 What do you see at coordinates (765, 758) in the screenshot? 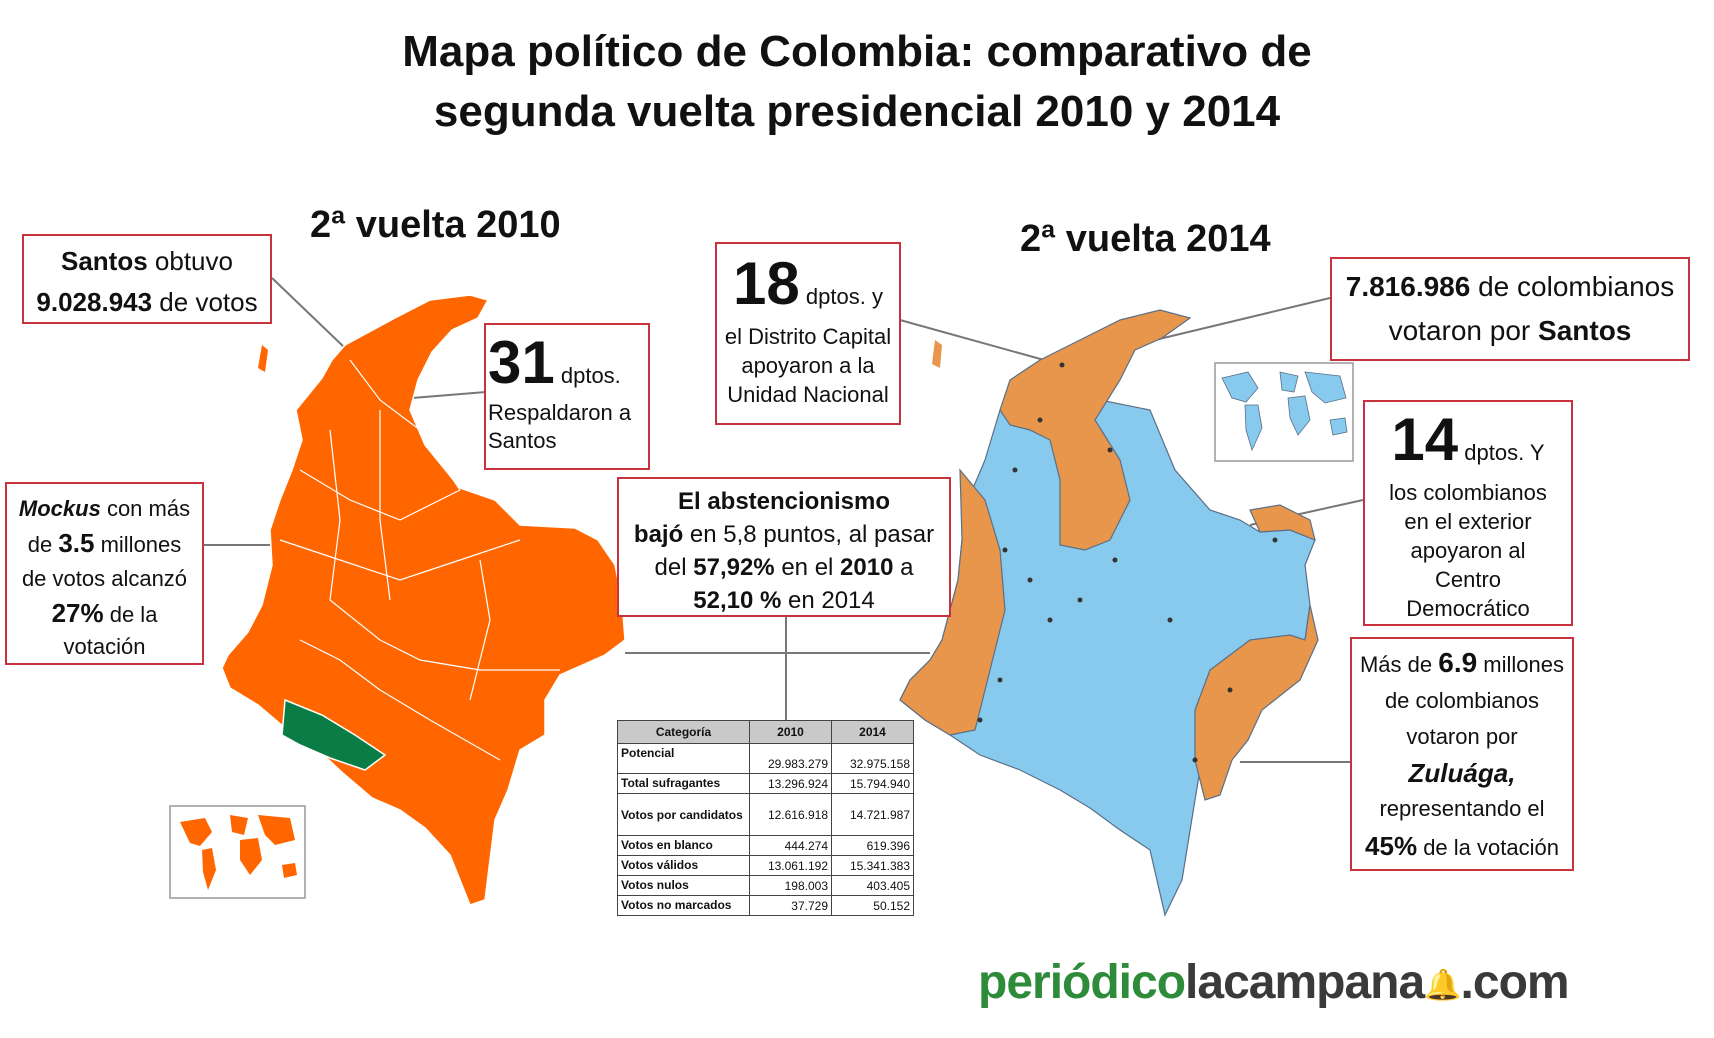
I see `table-row: Potencial 29.983.279 32.975.158` at bounding box center [765, 758].